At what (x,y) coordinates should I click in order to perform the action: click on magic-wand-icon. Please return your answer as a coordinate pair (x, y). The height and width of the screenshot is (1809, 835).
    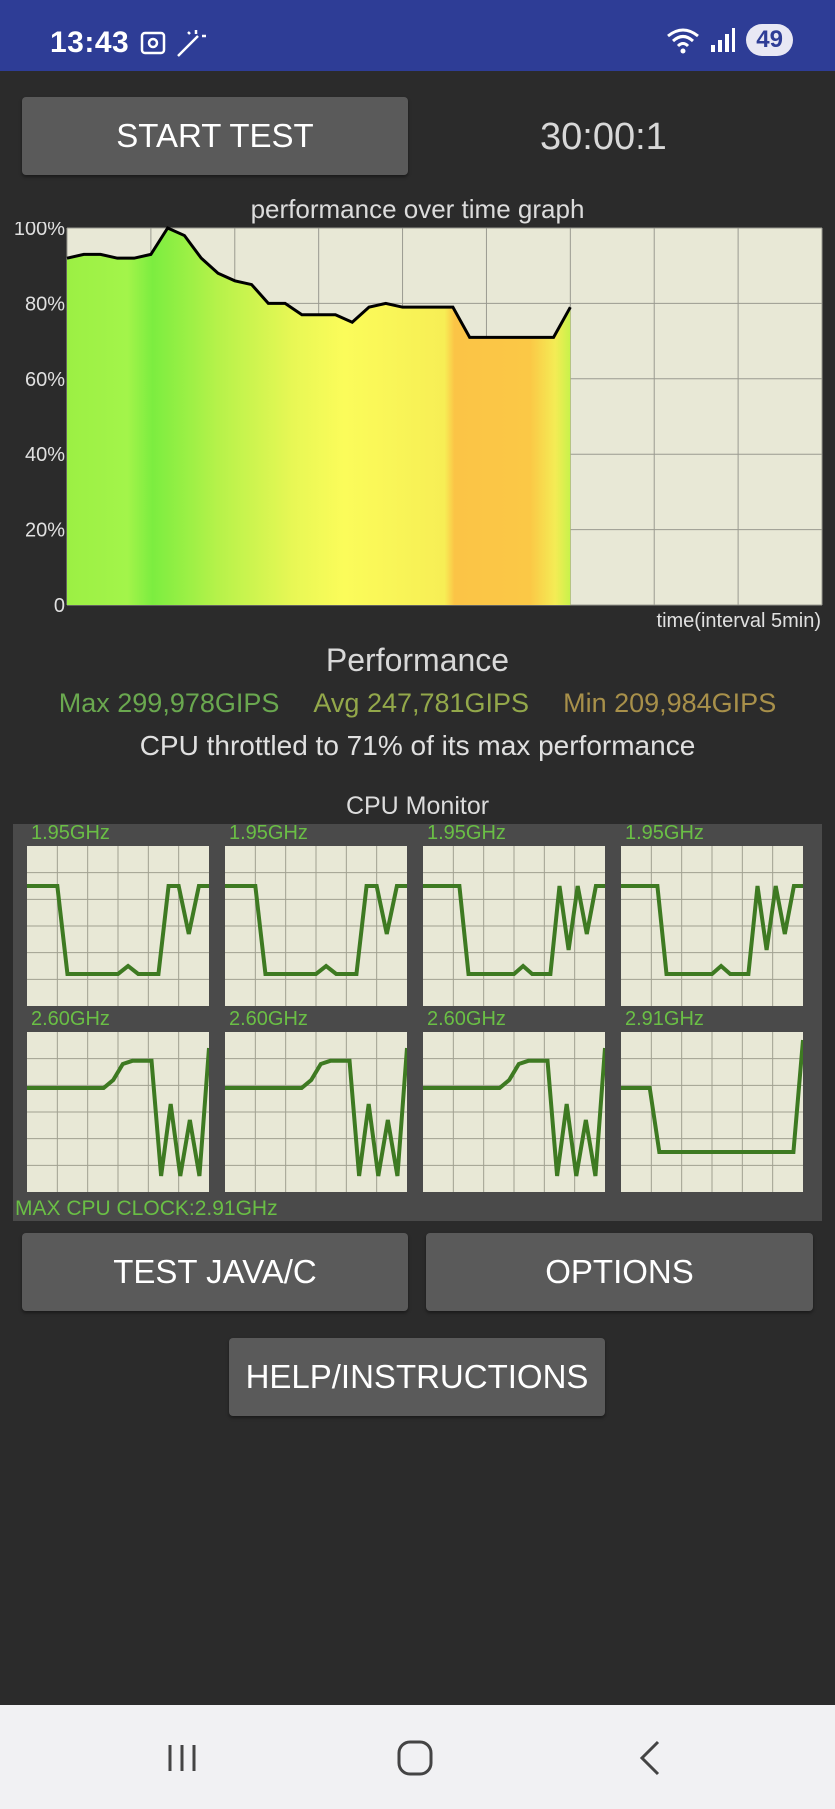
    Looking at the image, I should click on (191, 43).